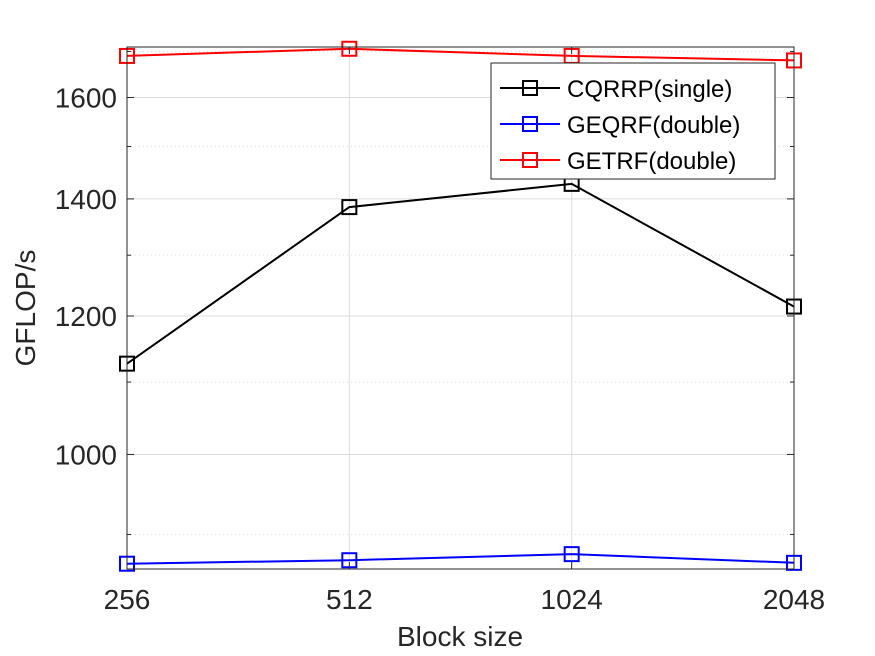 This screenshot has height=656, width=875. I want to click on legend-entry: CQRRP(single), so click(616, 89).